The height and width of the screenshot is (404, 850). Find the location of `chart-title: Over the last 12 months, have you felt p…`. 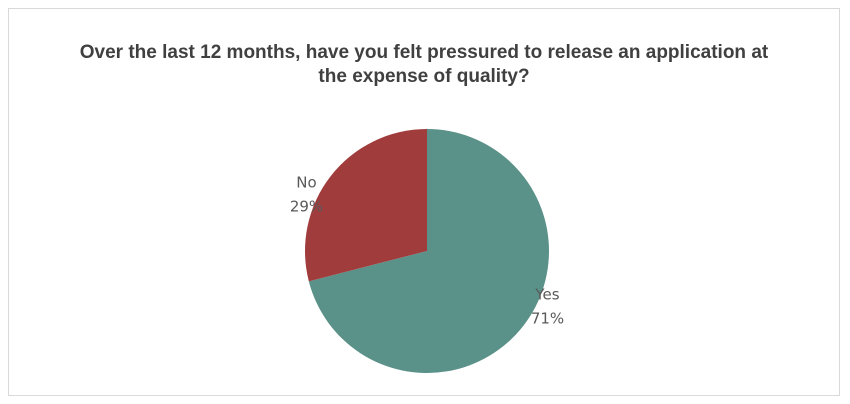

chart-title: Over the last 12 months, have you felt p… is located at coordinates (424, 64).